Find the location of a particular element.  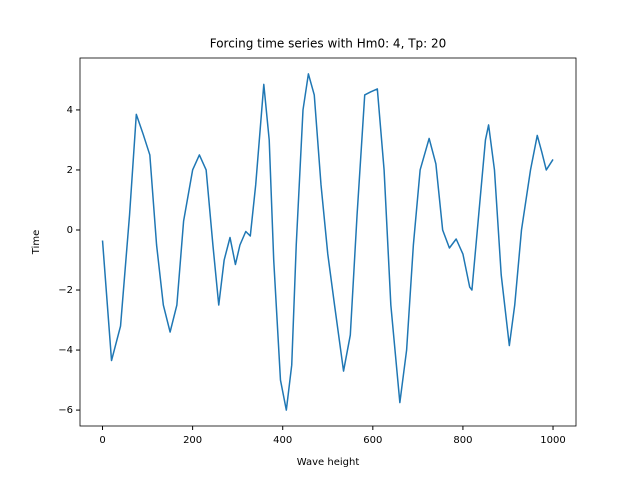

chart-title: Forcing time series with Hm0: 4, Tp: 20 is located at coordinates (328, 44).